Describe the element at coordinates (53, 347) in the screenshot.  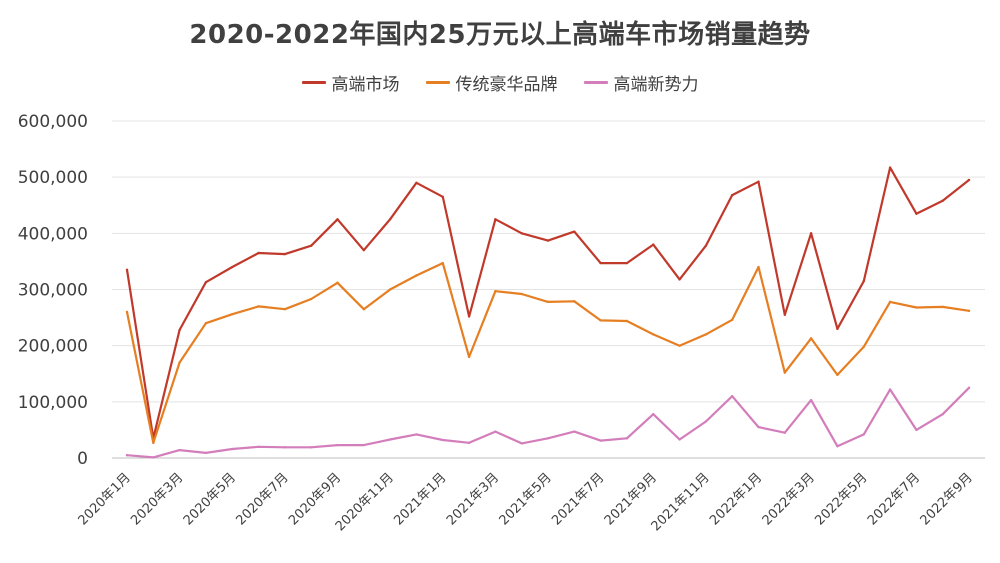
I see `y-tick-label: 200,000` at that location.